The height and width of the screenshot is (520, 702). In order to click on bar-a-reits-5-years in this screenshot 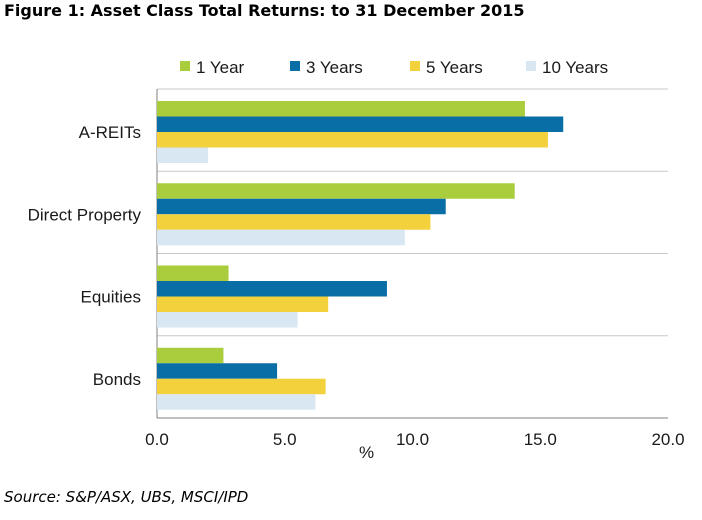, I will do `click(352, 140)`.